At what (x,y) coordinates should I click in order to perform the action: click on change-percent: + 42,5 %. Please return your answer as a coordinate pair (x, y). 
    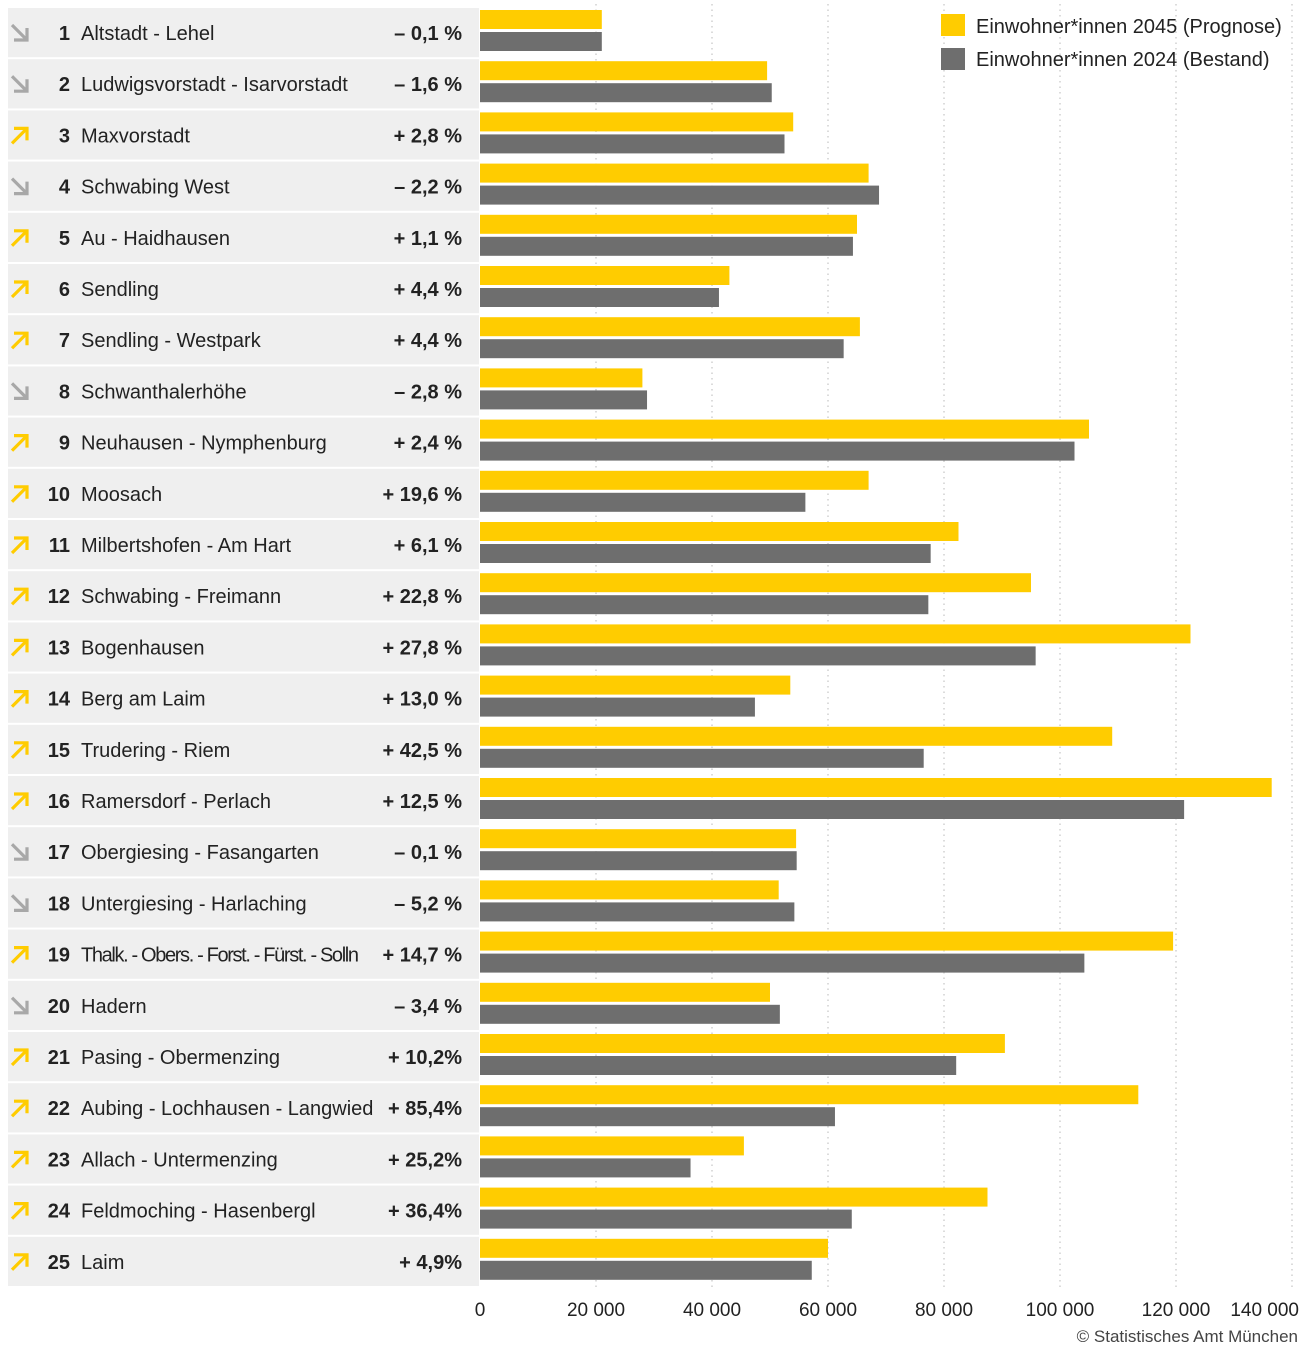
    Looking at the image, I should click on (422, 751).